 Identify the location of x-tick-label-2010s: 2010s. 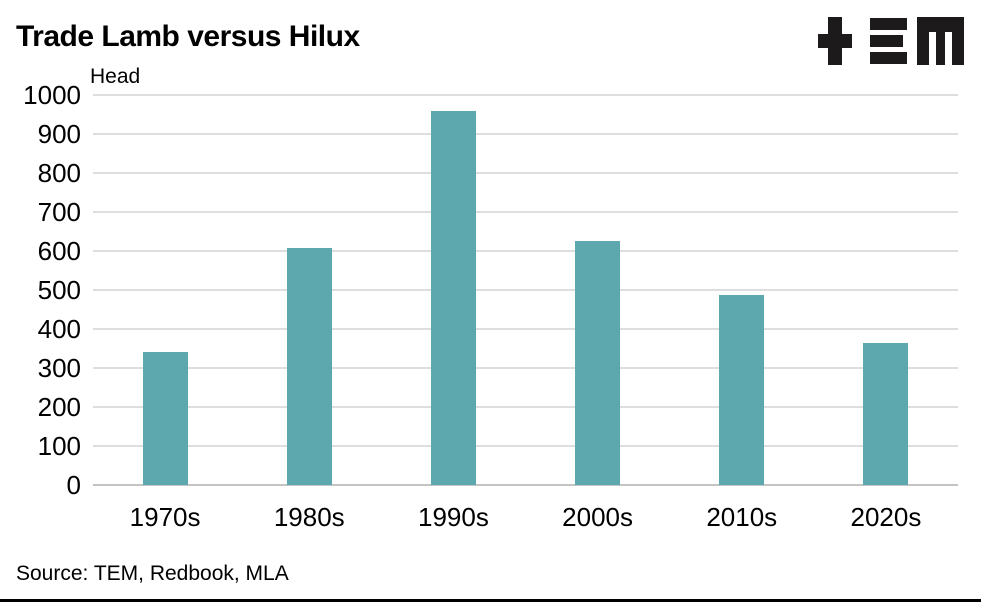
(742, 517).